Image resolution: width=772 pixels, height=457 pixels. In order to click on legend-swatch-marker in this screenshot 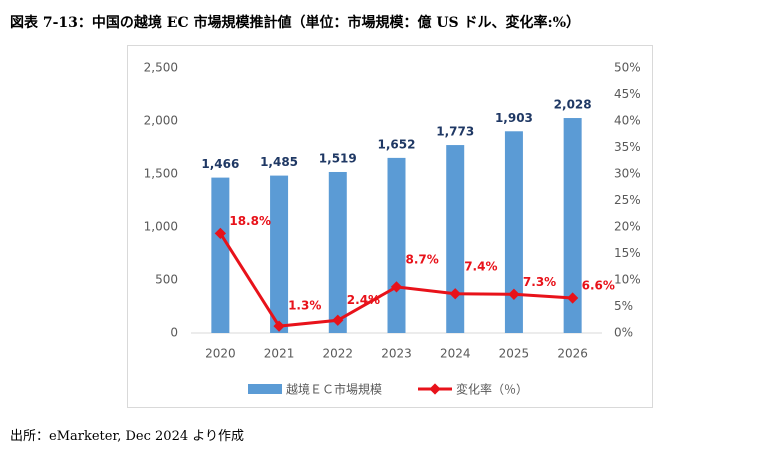, I will do `click(435, 389)`.